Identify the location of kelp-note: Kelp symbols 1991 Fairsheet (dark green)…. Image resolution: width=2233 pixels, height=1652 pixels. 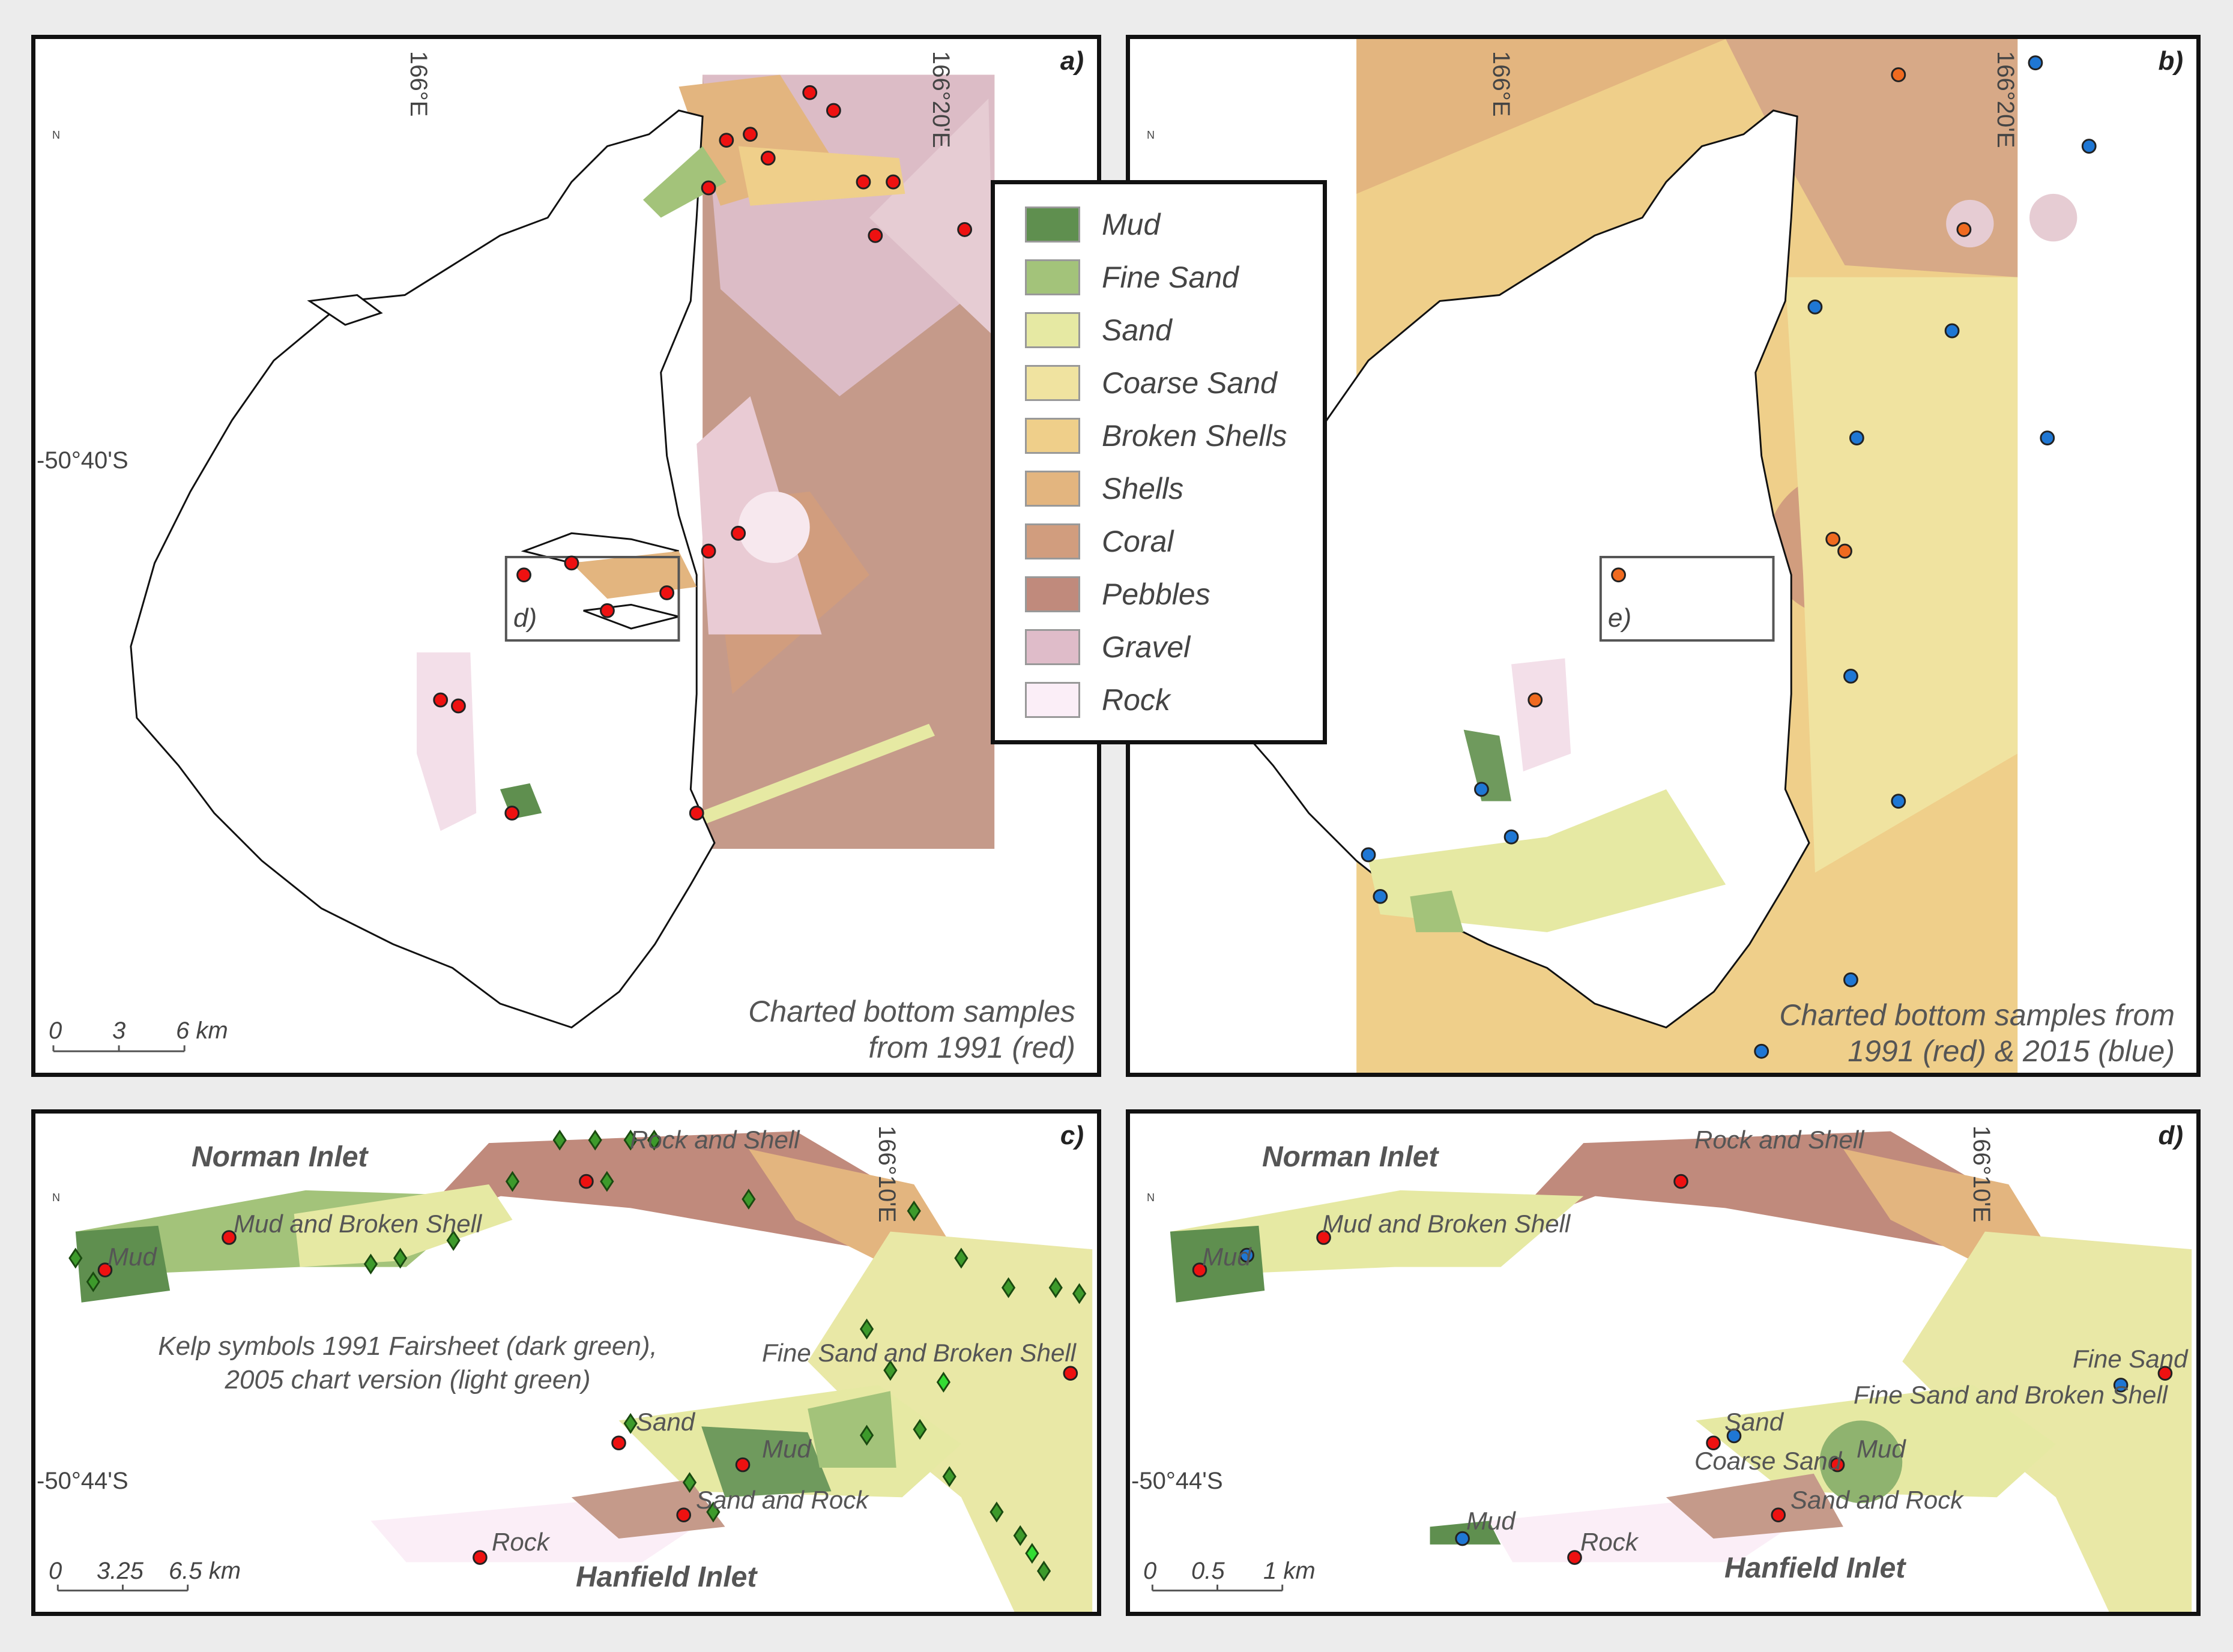
(407, 1363).